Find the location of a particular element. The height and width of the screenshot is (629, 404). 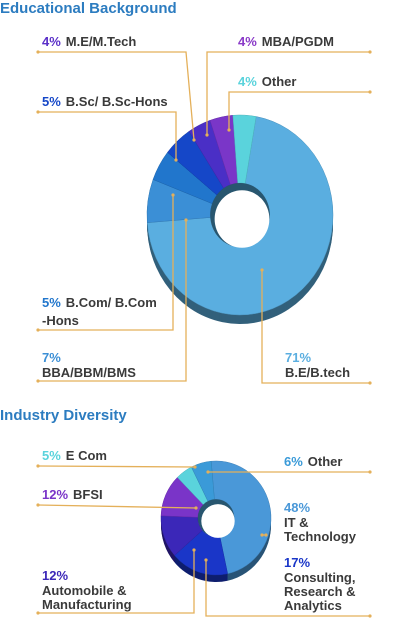

label-edu-b-com-b-com-hons: 5% B.Com/ B.Com -Hons is located at coordinates (105, 262).